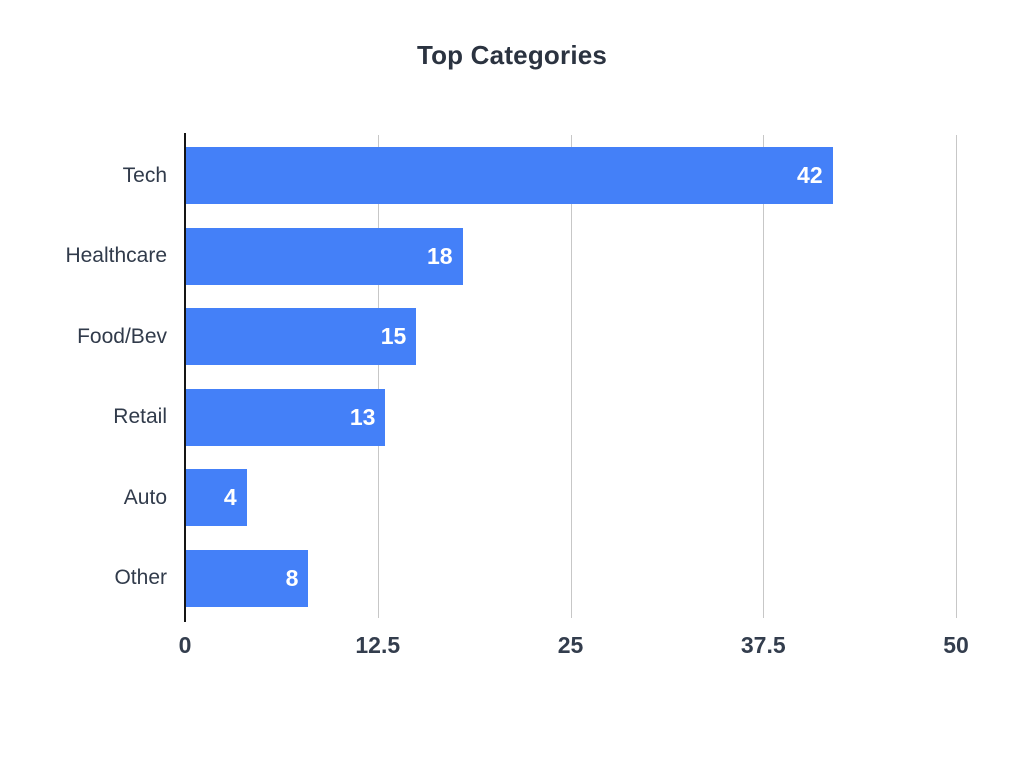 This screenshot has height=768, width=1024. I want to click on bar-value-label: 8, so click(292, 577).